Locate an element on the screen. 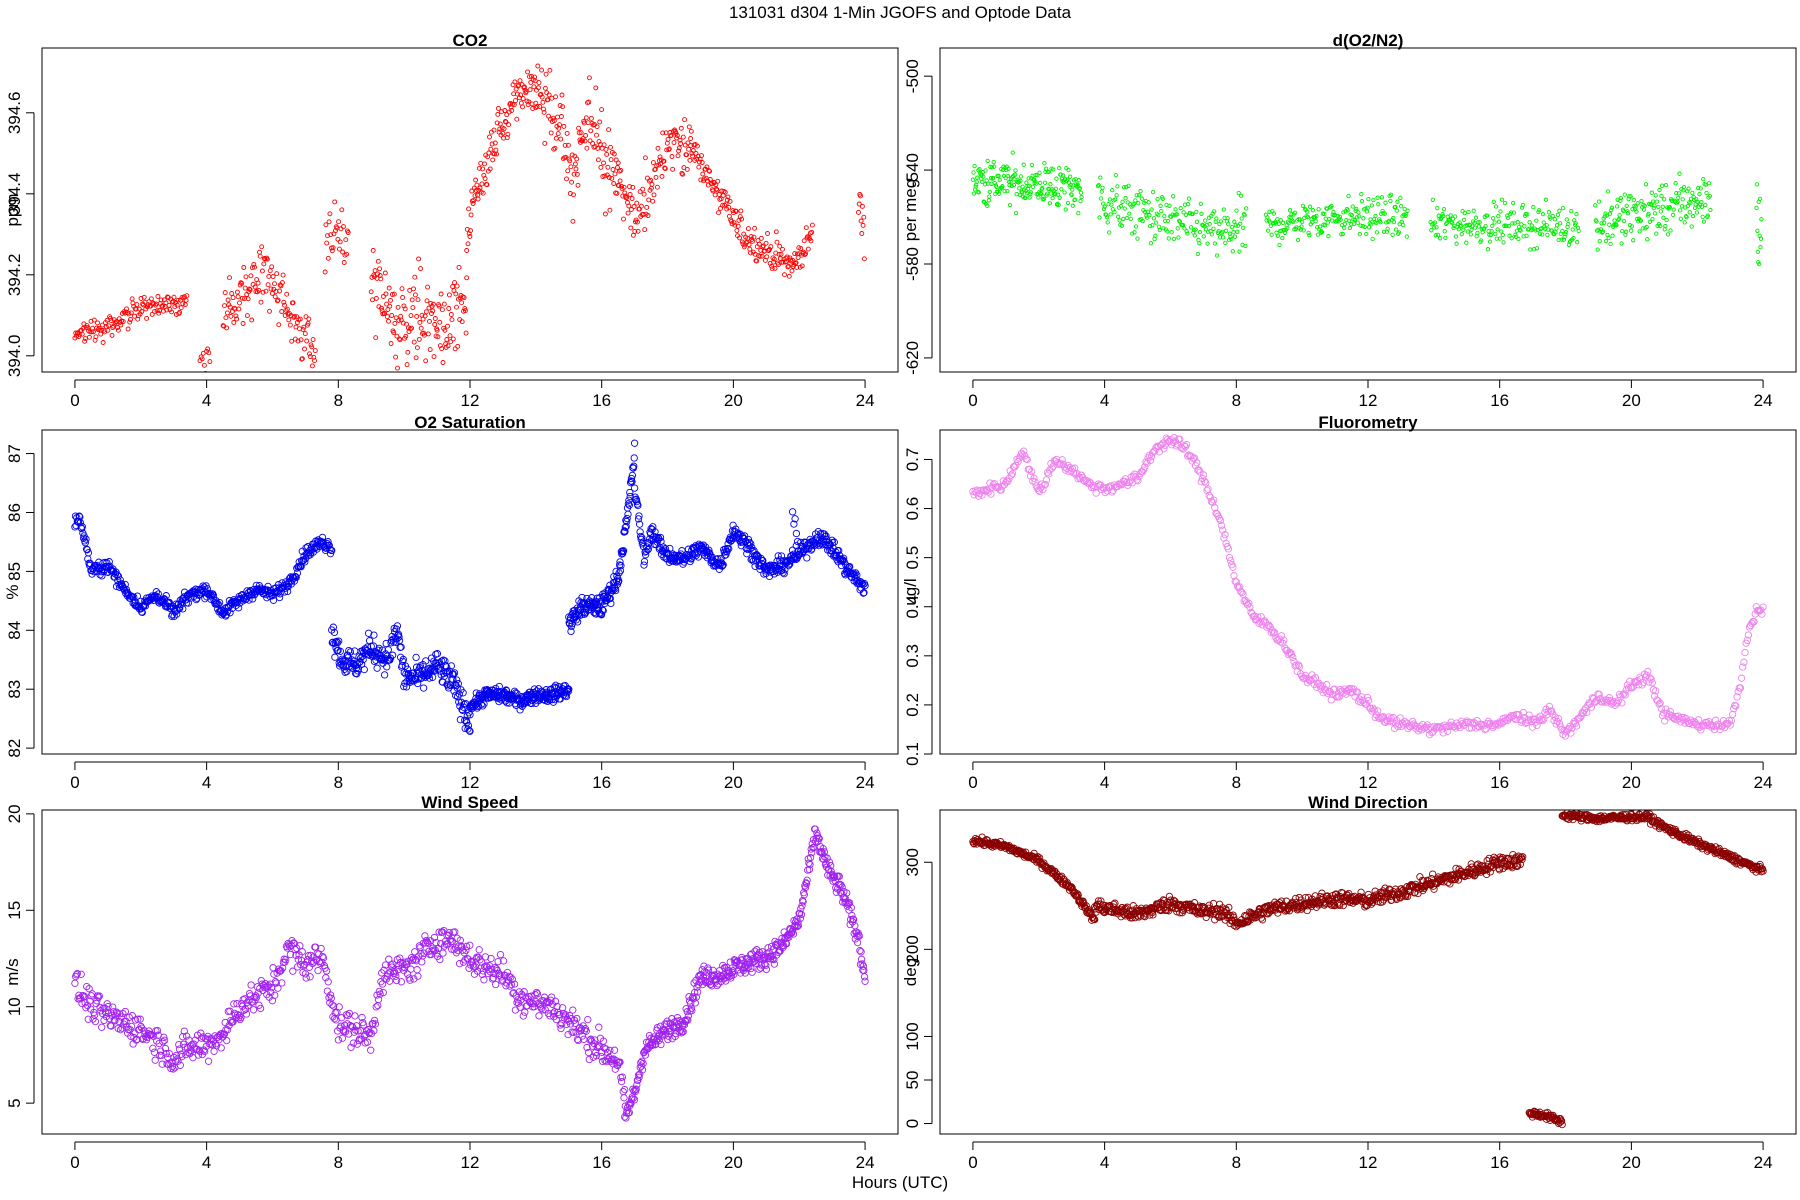 The height and width of the screenshot is (1200, 1800). y-tick-label: 394.4 is located at coordinates (14, 194).